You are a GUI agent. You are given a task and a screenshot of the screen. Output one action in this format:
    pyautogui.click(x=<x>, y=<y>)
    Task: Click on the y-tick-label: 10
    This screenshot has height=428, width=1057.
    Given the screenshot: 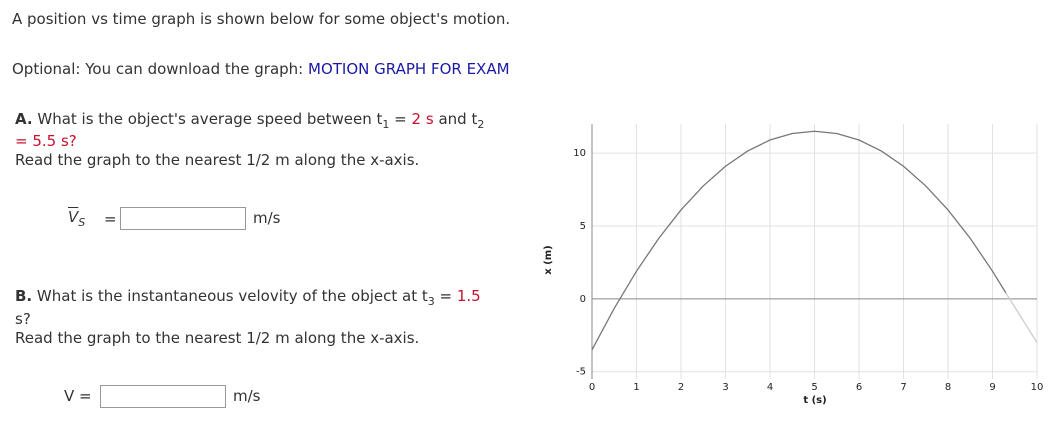 What is the action you would take?
    pyautogui.click(x=579, y=153)
    